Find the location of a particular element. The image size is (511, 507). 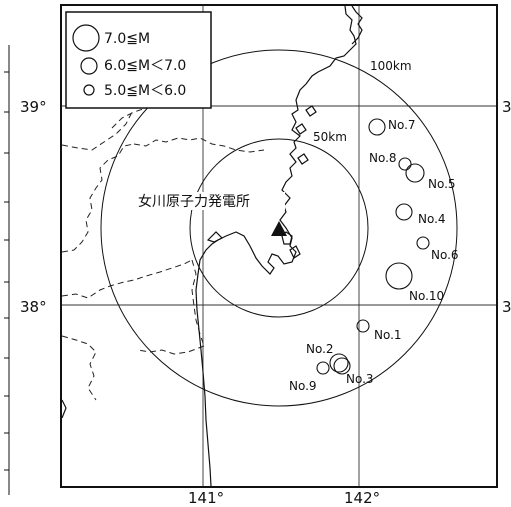

lon-label-142: 142° is located at coordinates (362, 498).